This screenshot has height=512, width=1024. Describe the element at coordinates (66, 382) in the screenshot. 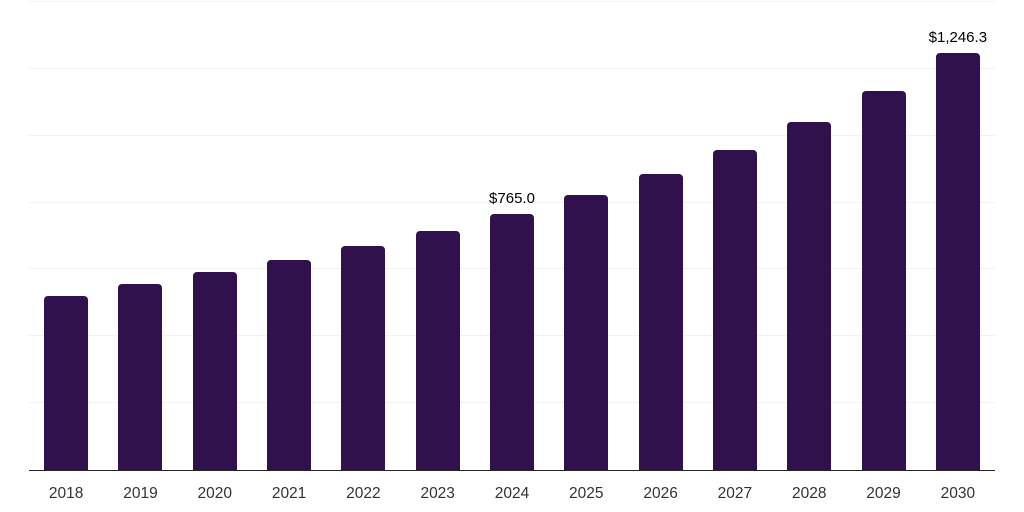

I see `bar-2018` at that location.